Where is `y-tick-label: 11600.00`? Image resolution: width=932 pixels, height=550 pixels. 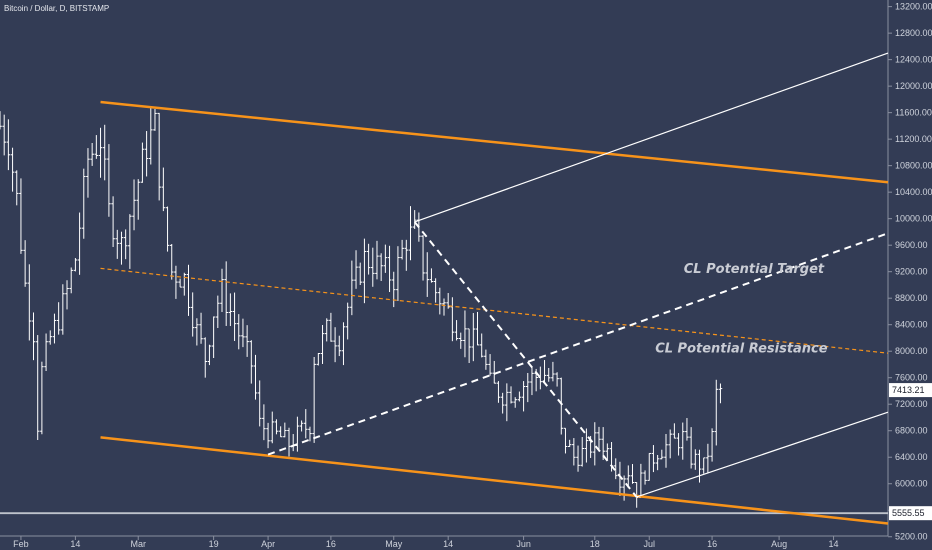 y-tick-label: 11600.00 is located at coordinates (913, 113).